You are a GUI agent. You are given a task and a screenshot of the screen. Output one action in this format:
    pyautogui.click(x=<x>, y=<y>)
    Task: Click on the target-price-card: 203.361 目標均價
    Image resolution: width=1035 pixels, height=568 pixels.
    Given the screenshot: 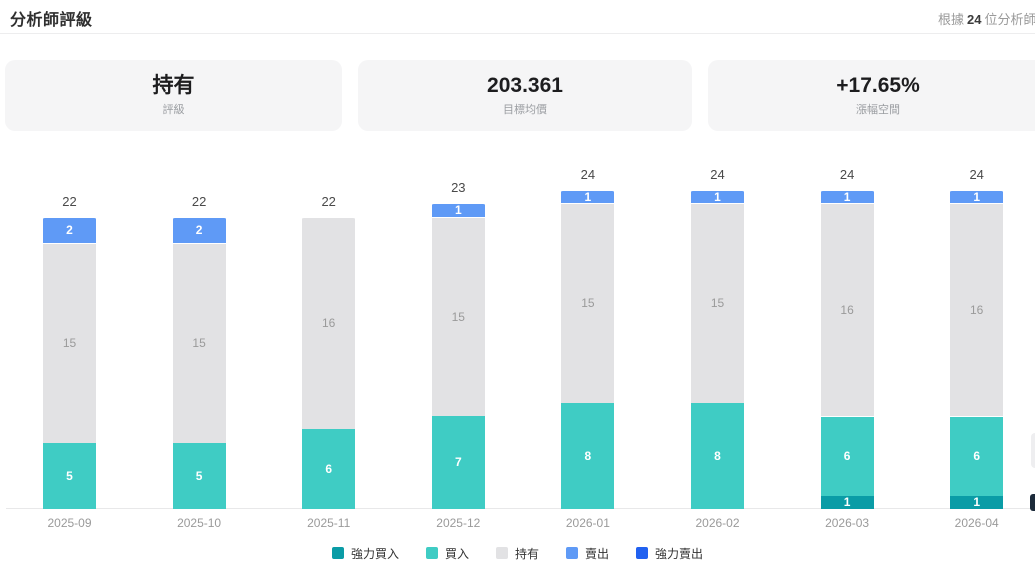 What is the action you would take?
    pyautogui.click(x=525, y=95)
    